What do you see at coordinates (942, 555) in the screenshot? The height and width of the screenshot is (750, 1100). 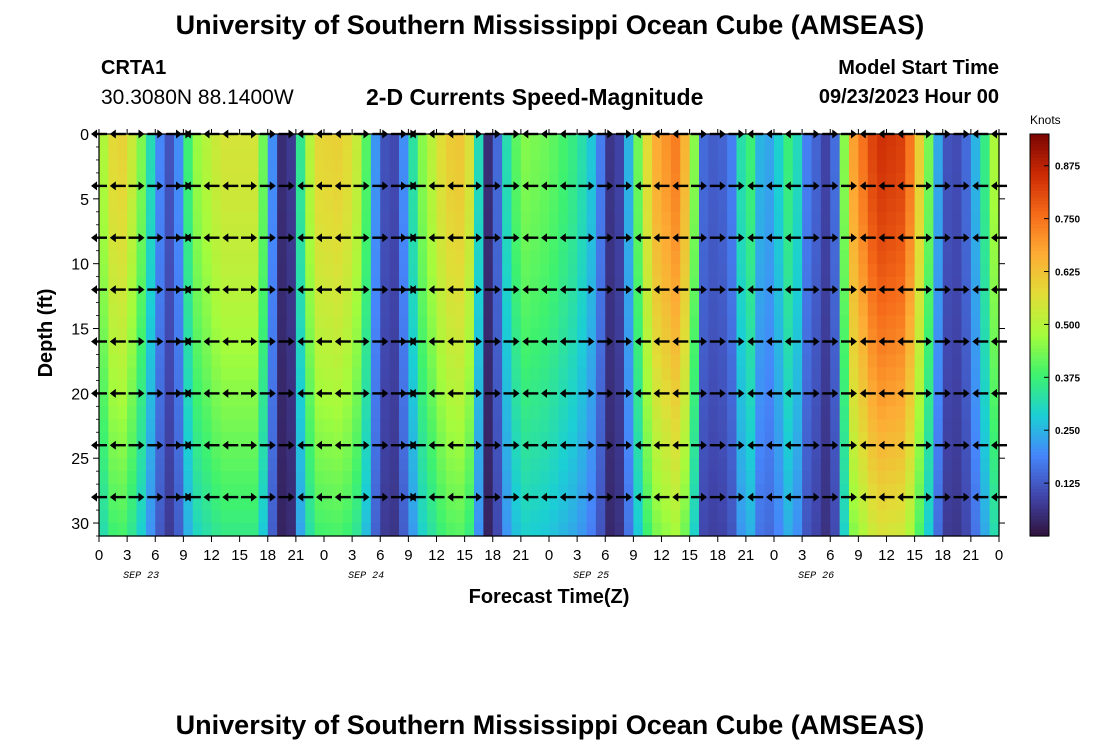 I see `x-tick-label: 18` at bounding box center [942, 555].